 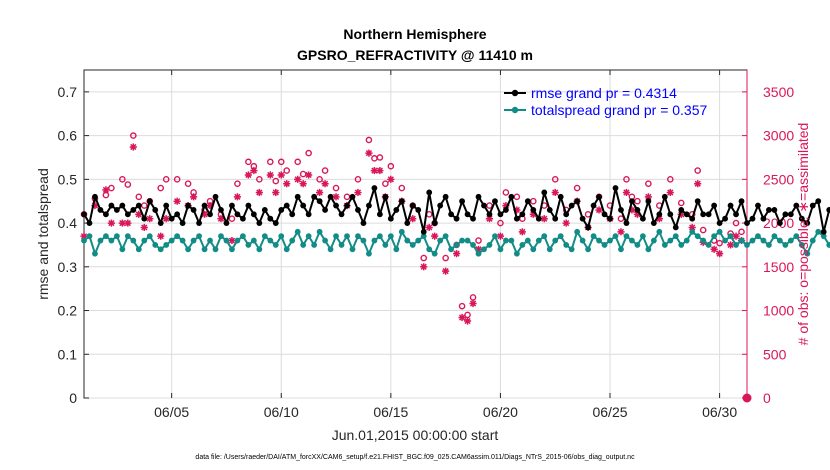 I want to click on y-right-tick-label-5: 2500, so click(x=778, y=179).